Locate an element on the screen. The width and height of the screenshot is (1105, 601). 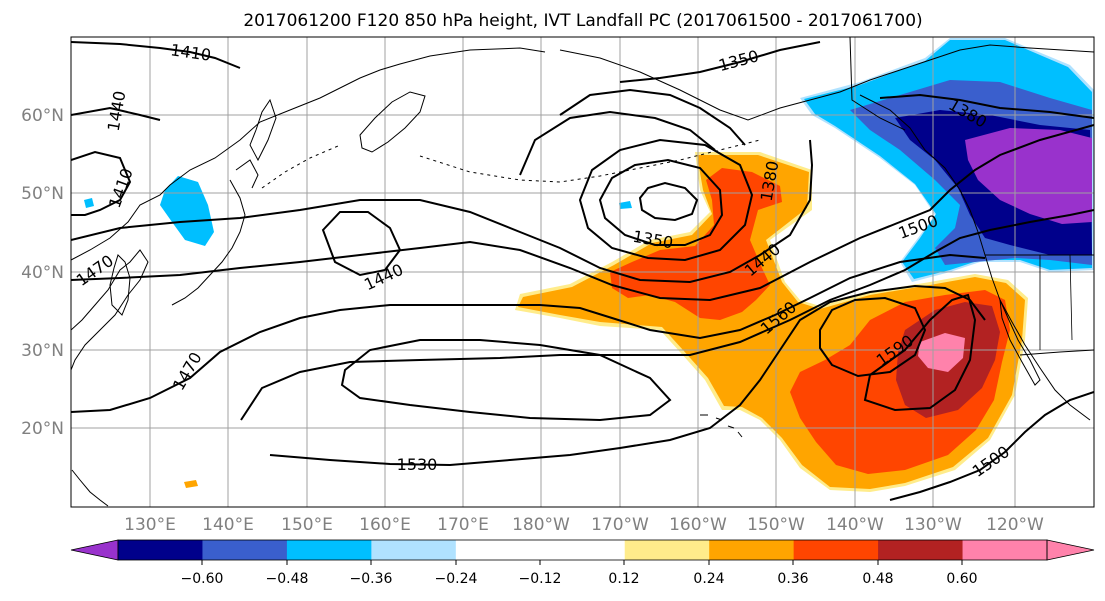
latitude-labels: 60°N 50°N 40°N 30°N 20°N is located at coordinates (42, 272).